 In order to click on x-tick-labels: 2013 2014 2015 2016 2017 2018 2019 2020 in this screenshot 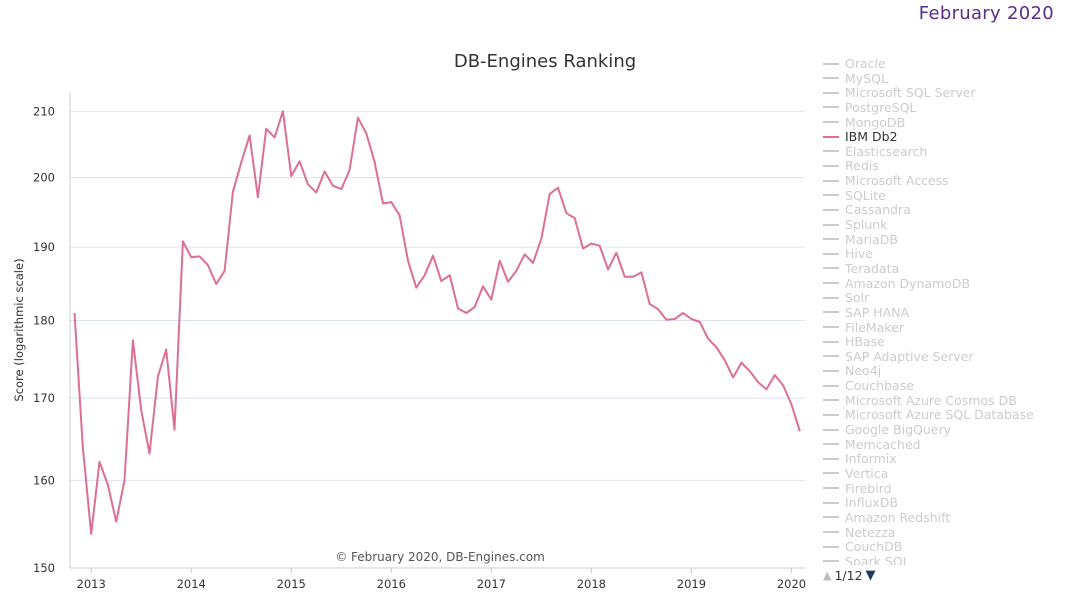, I will do `click(441, 579)`.